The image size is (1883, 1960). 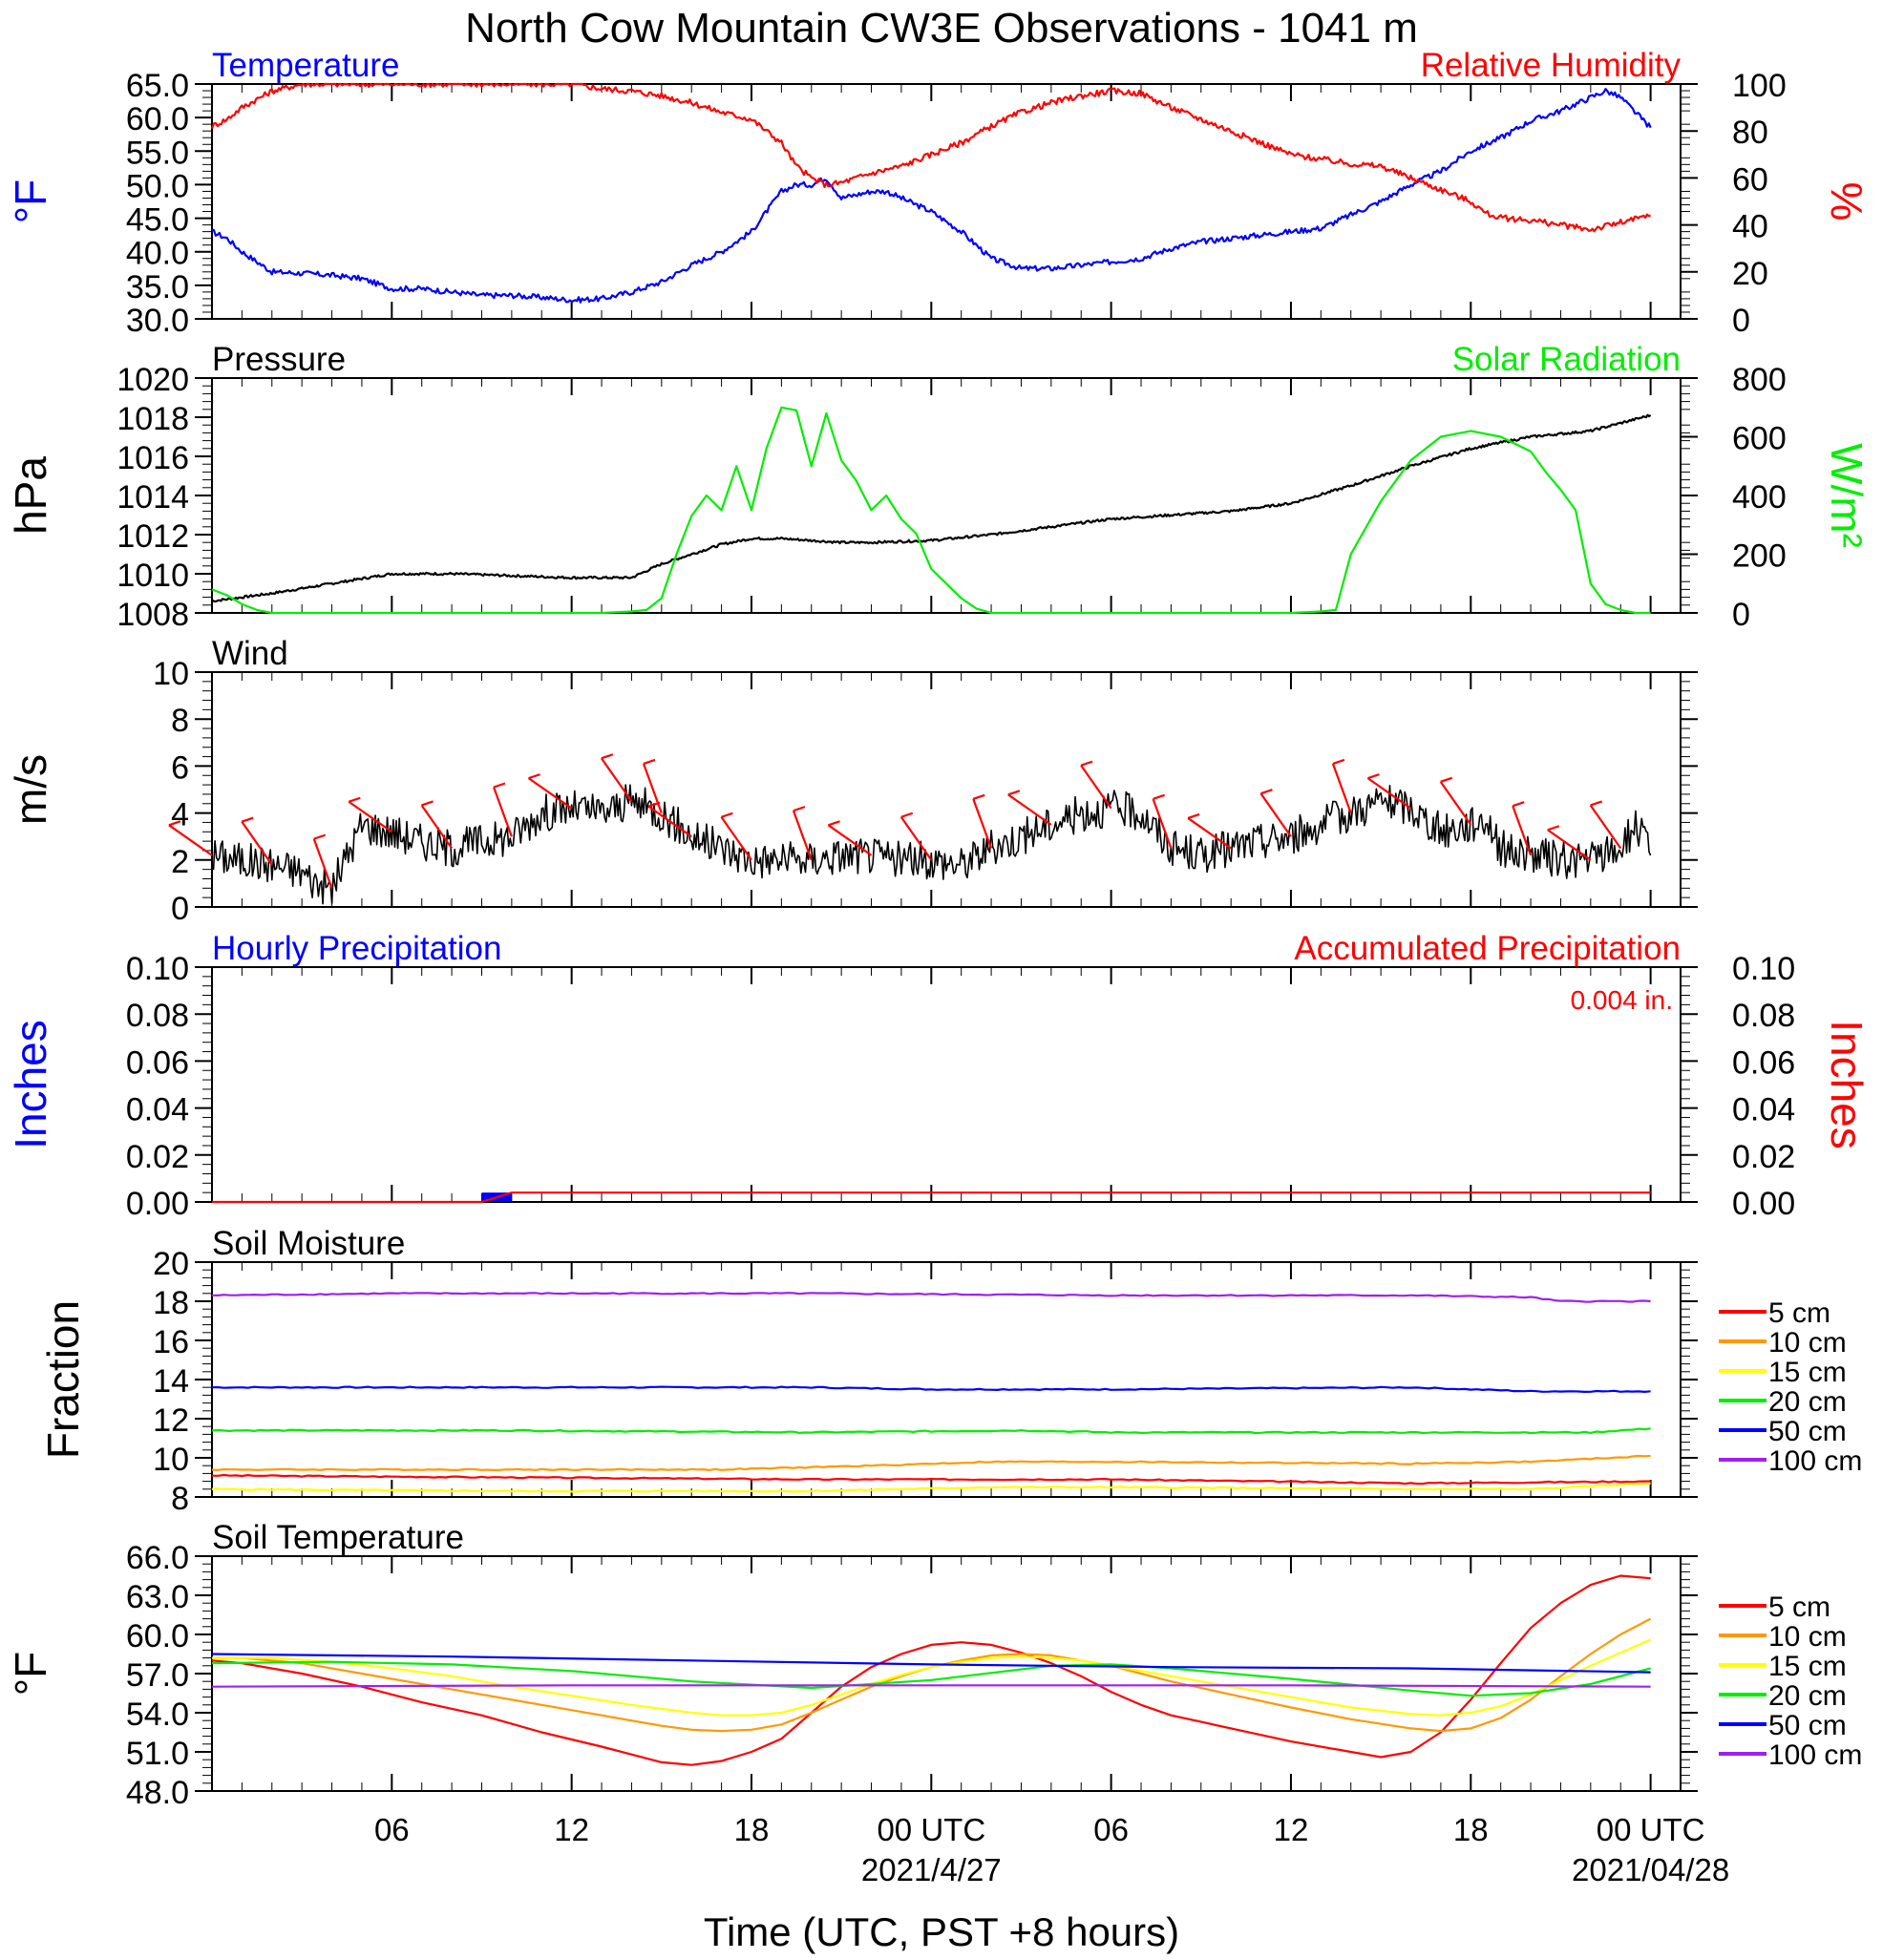 I want to click on y-tick-label-left: 2, so click(x=180, y=862).